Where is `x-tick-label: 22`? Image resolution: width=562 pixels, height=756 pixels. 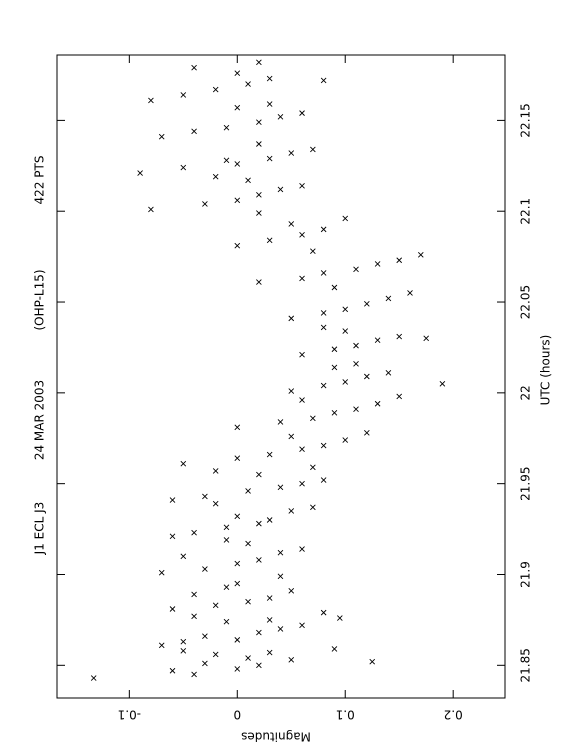 x-tick-label: 22 is located at coordinates (526, 392).